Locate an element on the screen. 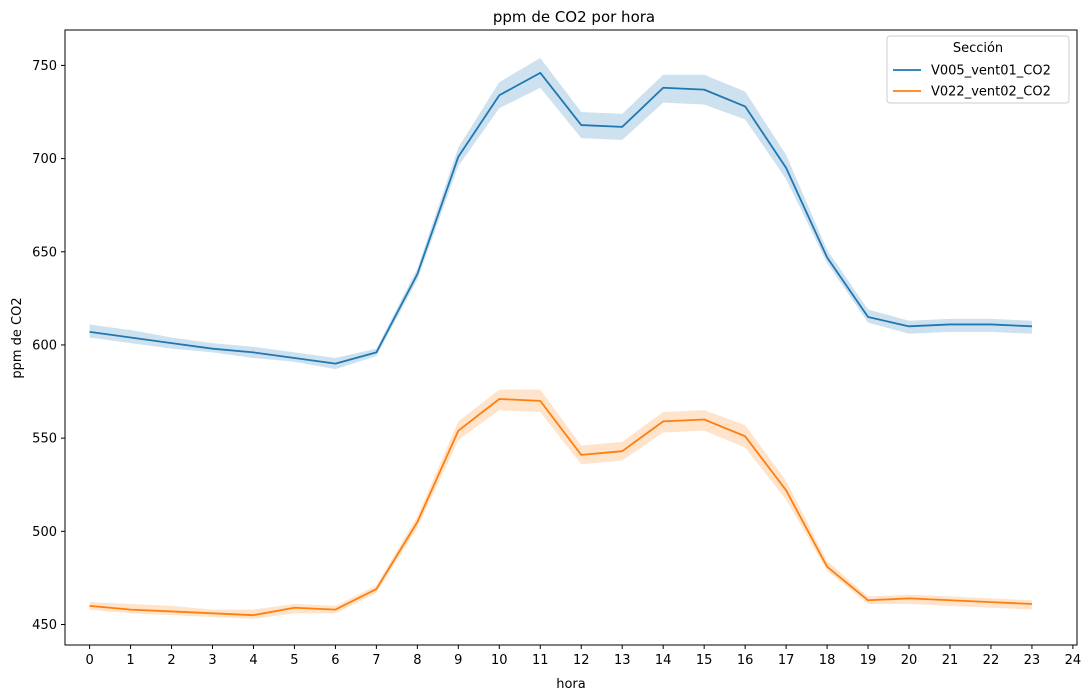 This screenshot has width=1086, height=699. x-tick-label: 2 is located at coordinates (171, 660).